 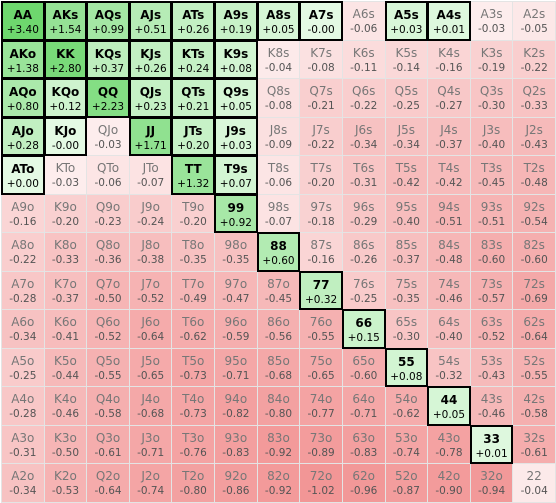 I want to click on hand-cell: J5o -0.65, so click(x=150, y=367).